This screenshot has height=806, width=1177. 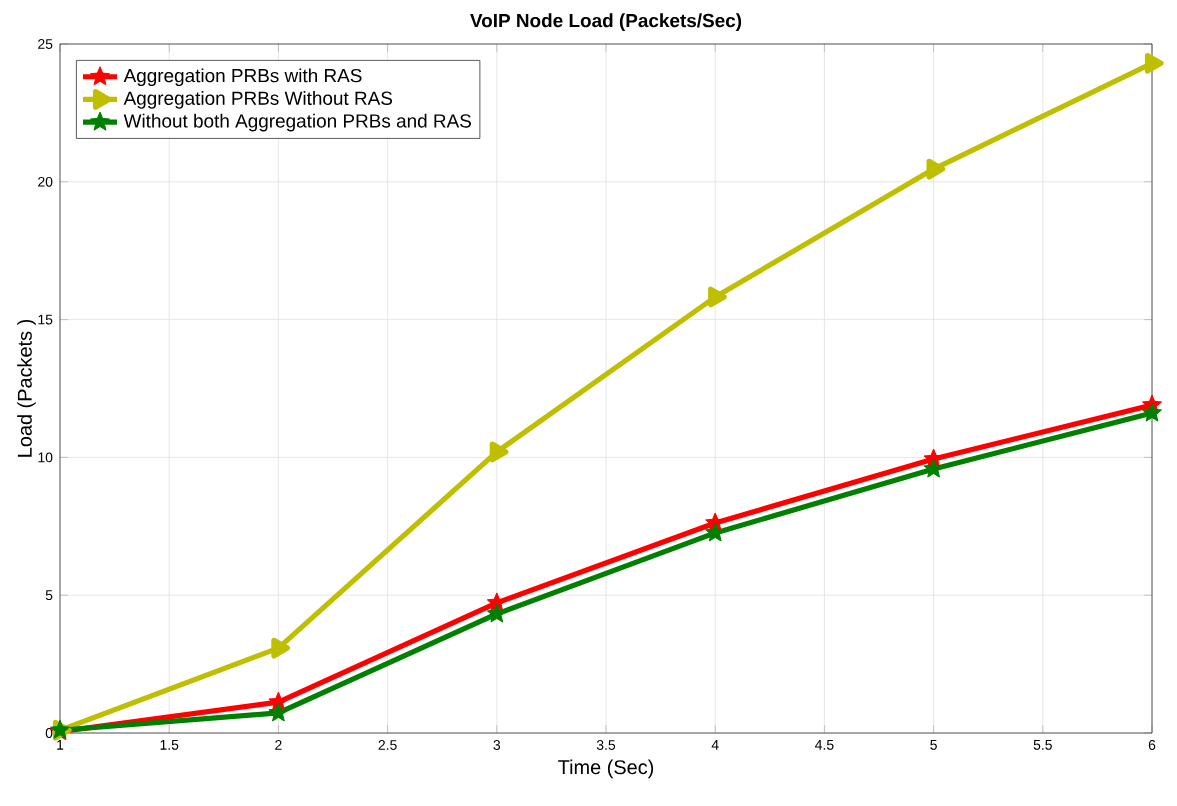 I want to click on y-tick-label: 20, so click(x=45, y=181).